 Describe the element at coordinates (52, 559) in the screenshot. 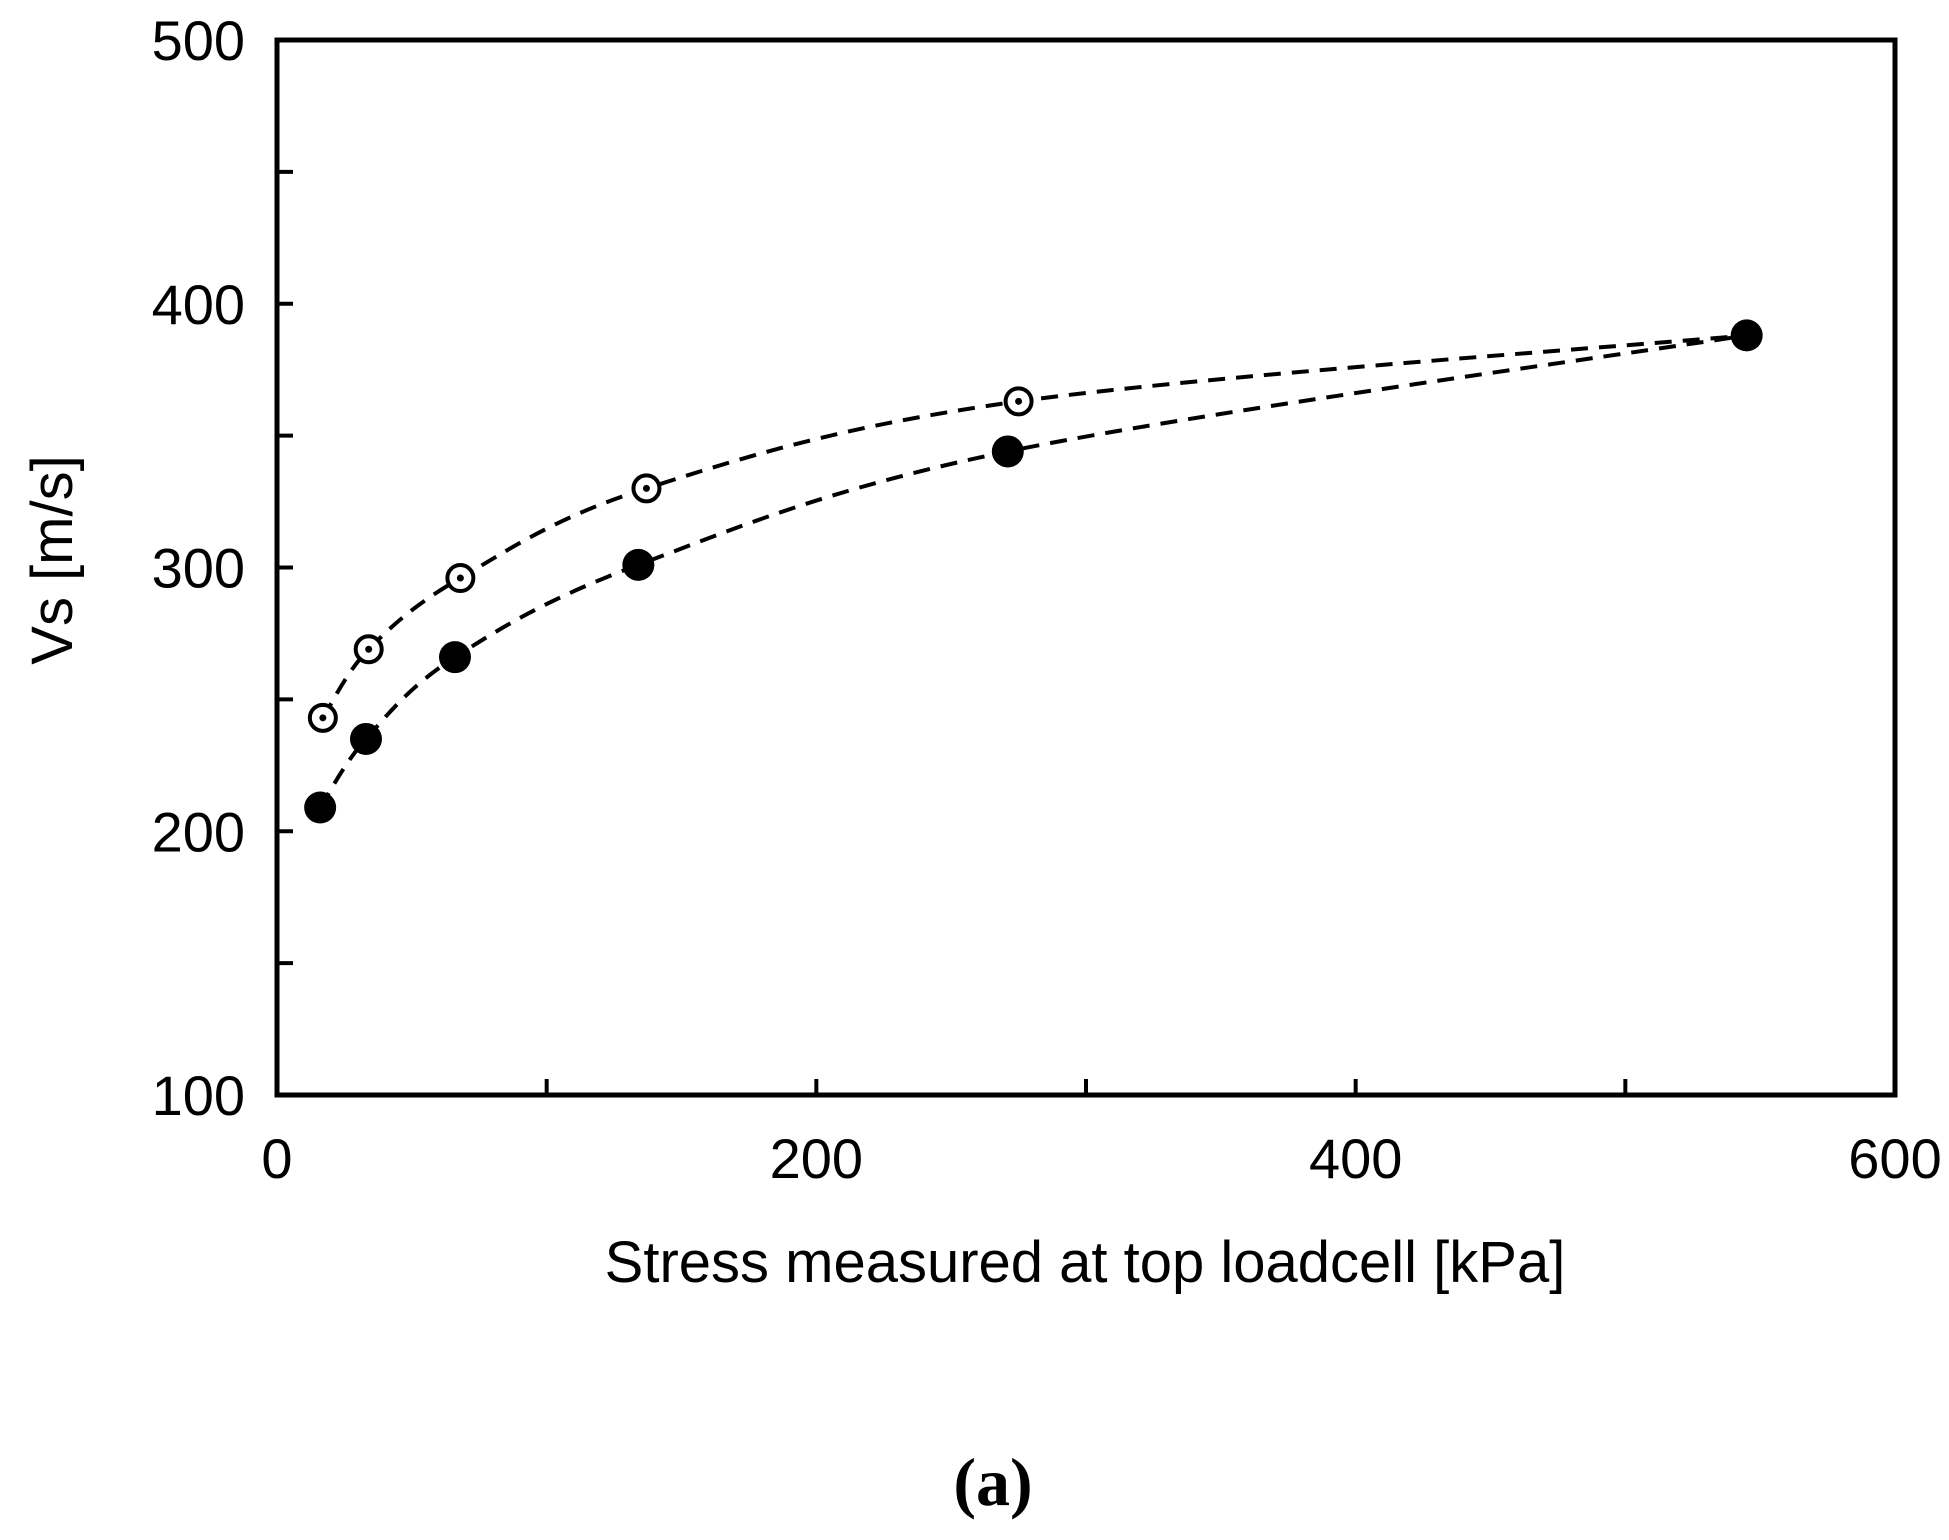

I see `y-axis-title: Vs [m/s]` at that location.